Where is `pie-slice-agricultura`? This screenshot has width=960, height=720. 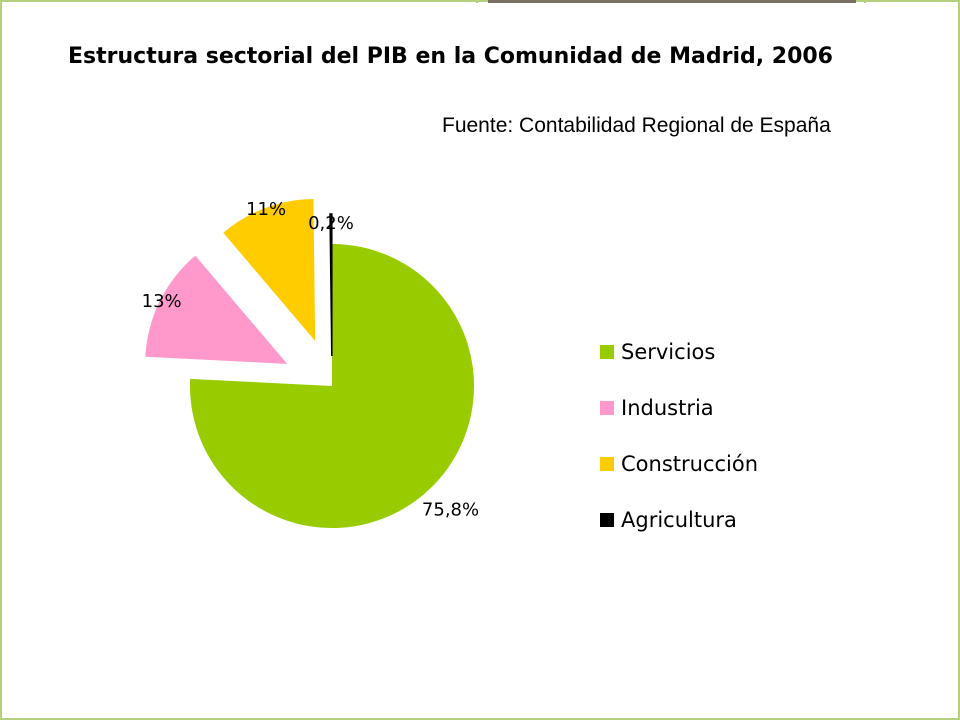 pie-slice-agricultura is located at coordinates (331, 285).